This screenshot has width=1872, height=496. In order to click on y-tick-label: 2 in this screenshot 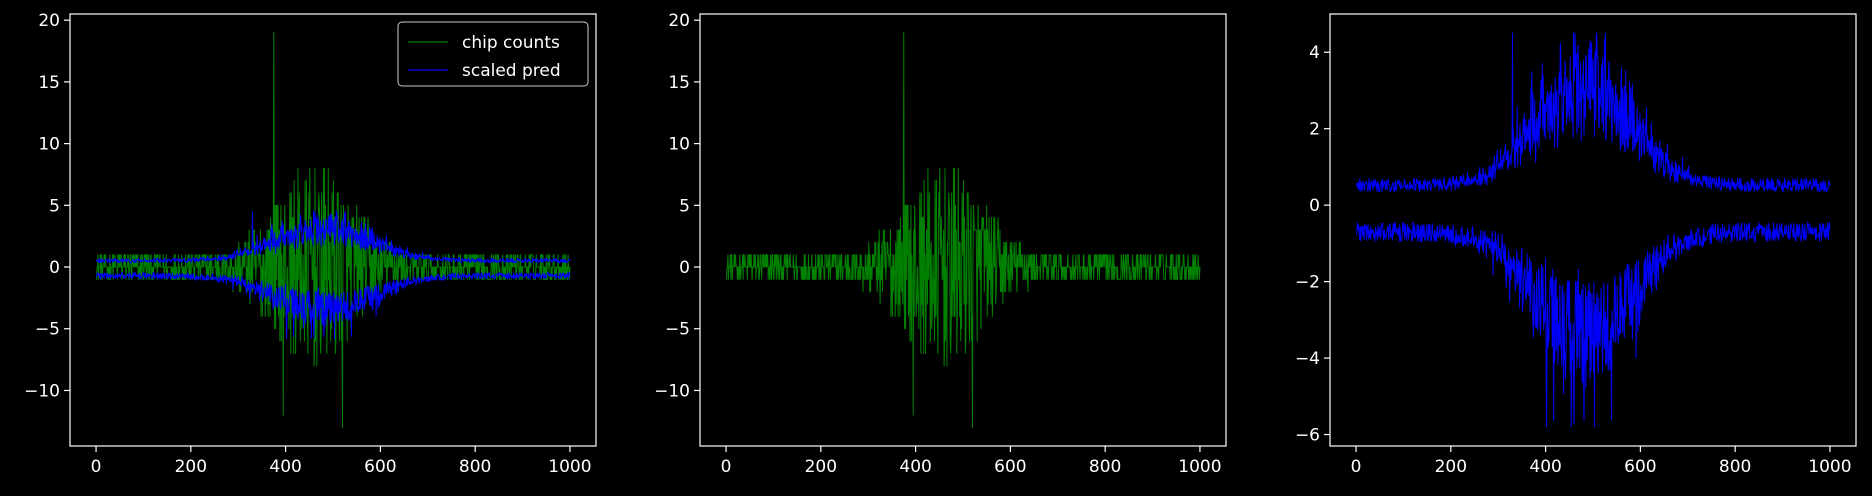, I will do `click(1314, 130)`.